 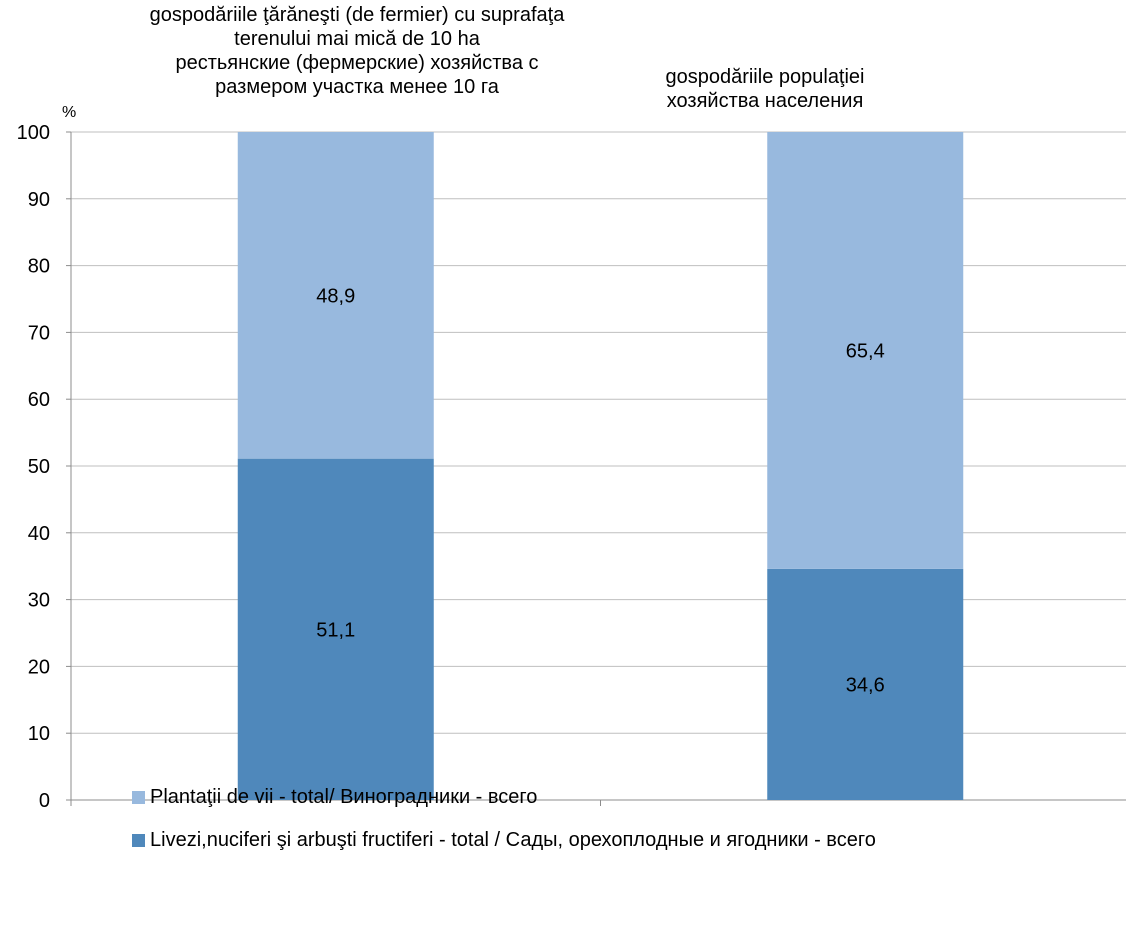 What do you see at coordinates (69, 112) in the screenshot?
I see `y-axis-unit: %` at bounding box center [69, 112].